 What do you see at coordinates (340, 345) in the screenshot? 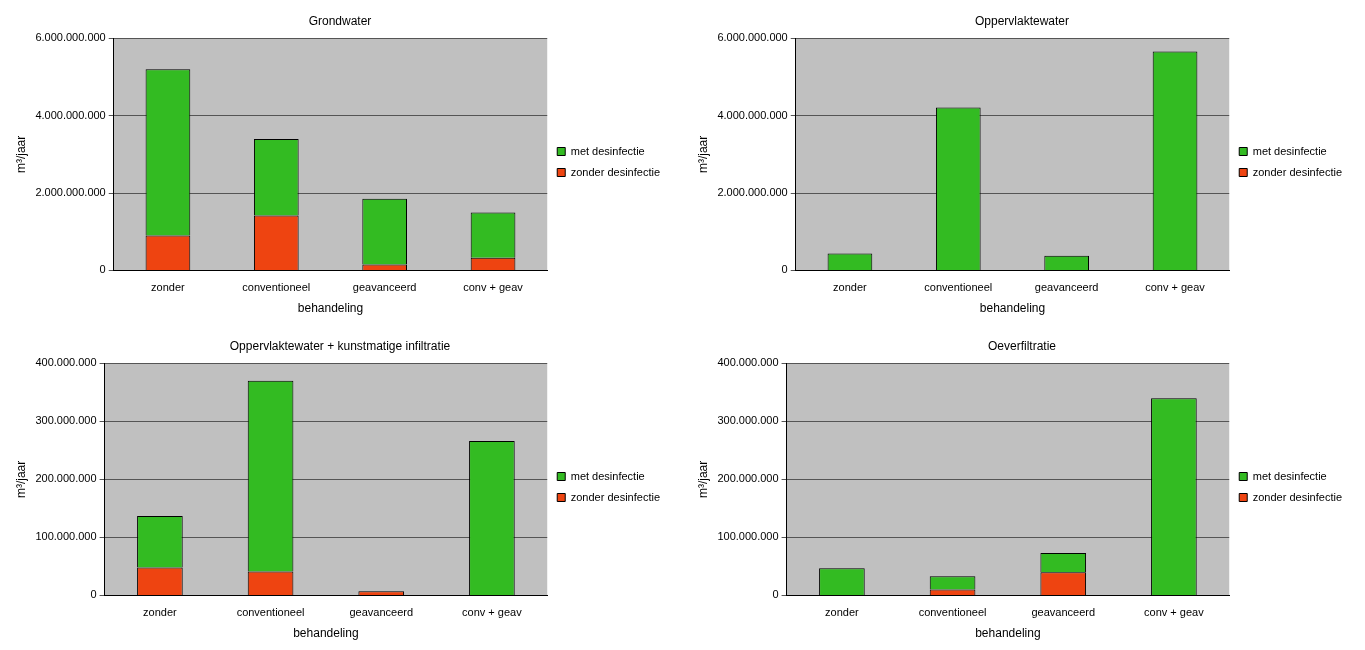
I see `chart-title: Oppervlaktewater + kunstmatige infiltratie` at bounding box center [340, 345].